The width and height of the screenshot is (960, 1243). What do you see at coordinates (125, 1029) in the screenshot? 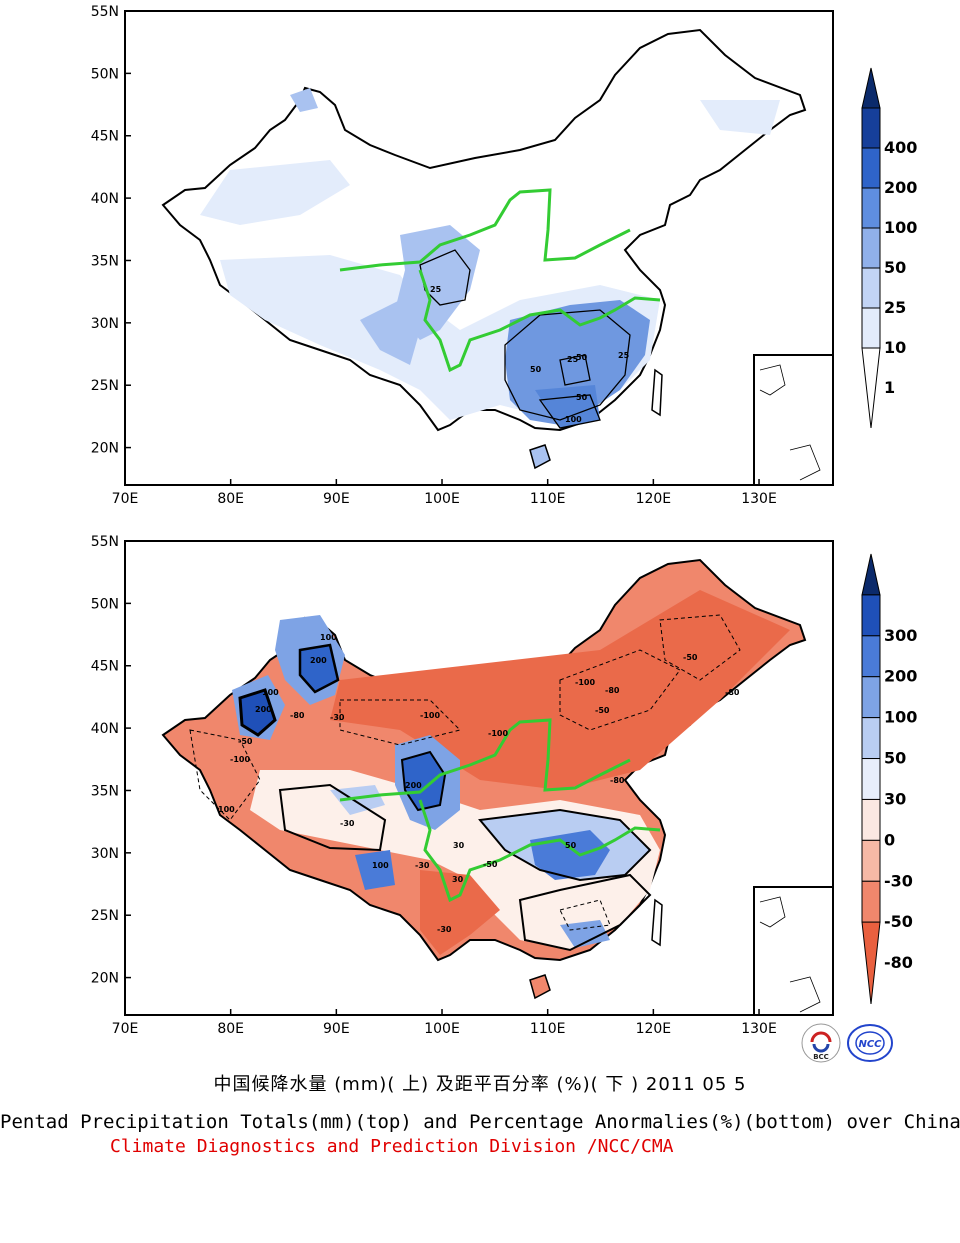
I see `lon-label: 70E` at bounding box center [125, 1029].